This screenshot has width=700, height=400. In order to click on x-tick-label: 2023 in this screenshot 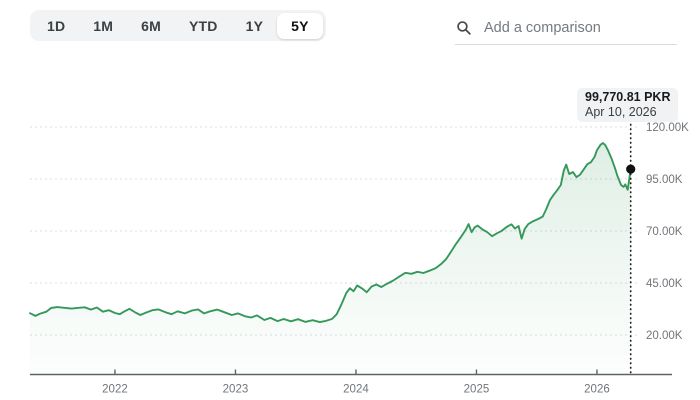, I will do `click(236, 390)`.